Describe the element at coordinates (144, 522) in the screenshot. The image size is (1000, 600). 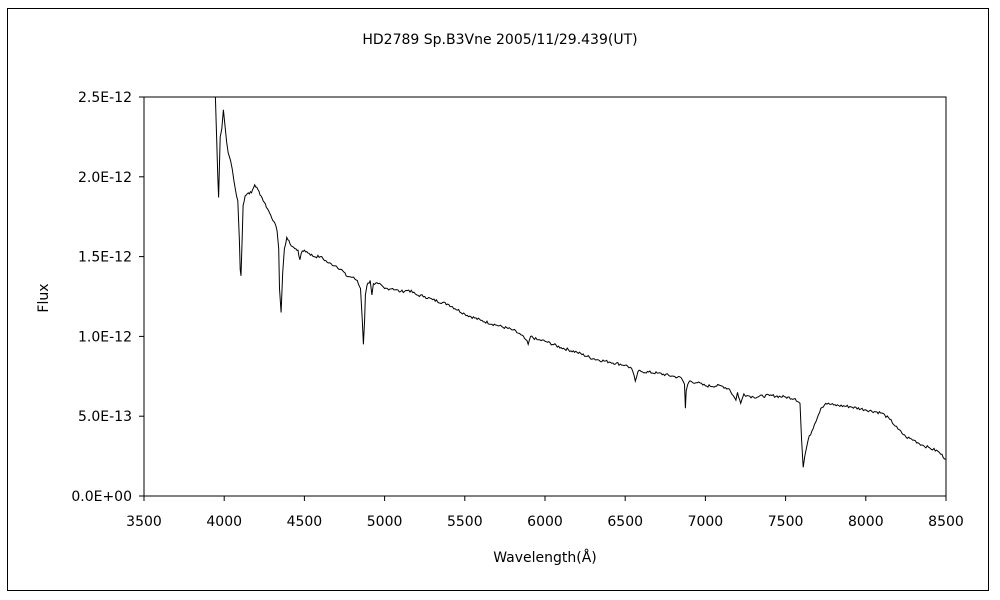
I see `x-tick-label: 3500` at that location.